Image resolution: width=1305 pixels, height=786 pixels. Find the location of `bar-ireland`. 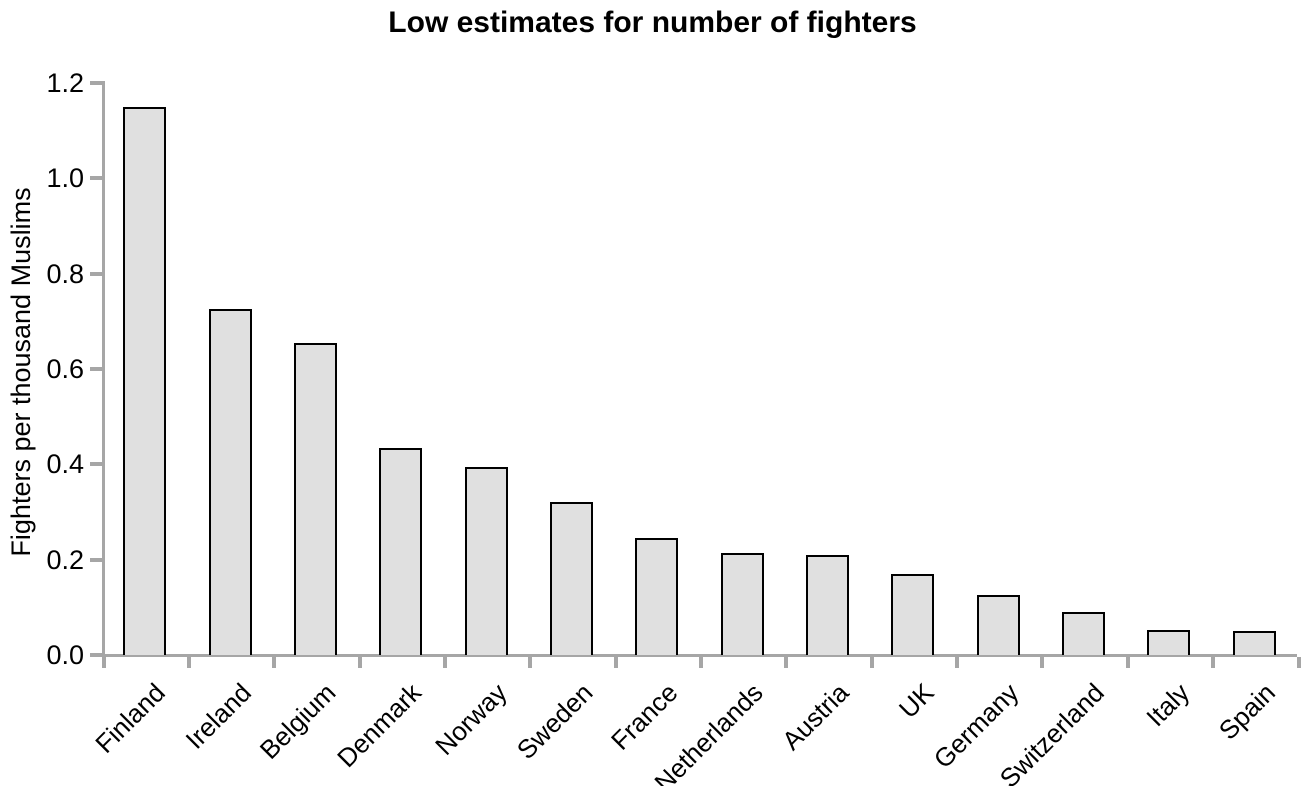

bar-ireland is located at coordinates (230, 482).